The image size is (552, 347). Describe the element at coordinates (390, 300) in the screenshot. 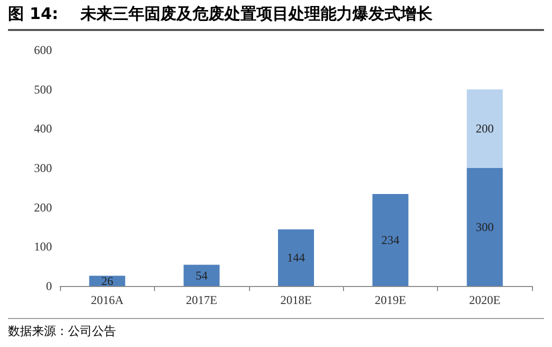

I see `x-tick-label: 2019E` at that location.